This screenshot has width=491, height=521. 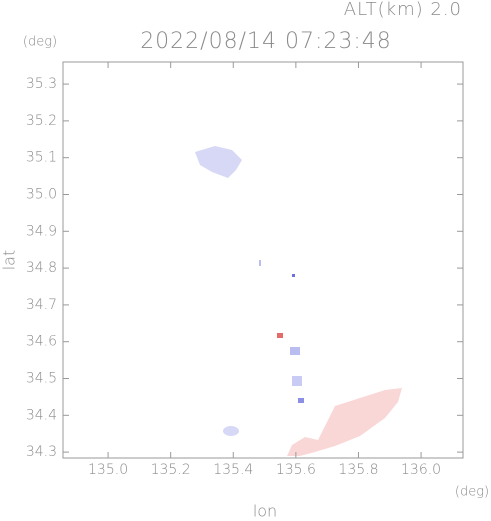 What do you see at coordinates (41, 268) in the screenshot?
I see `y-tick-label: 34.8` at bounding box center [41, 268].